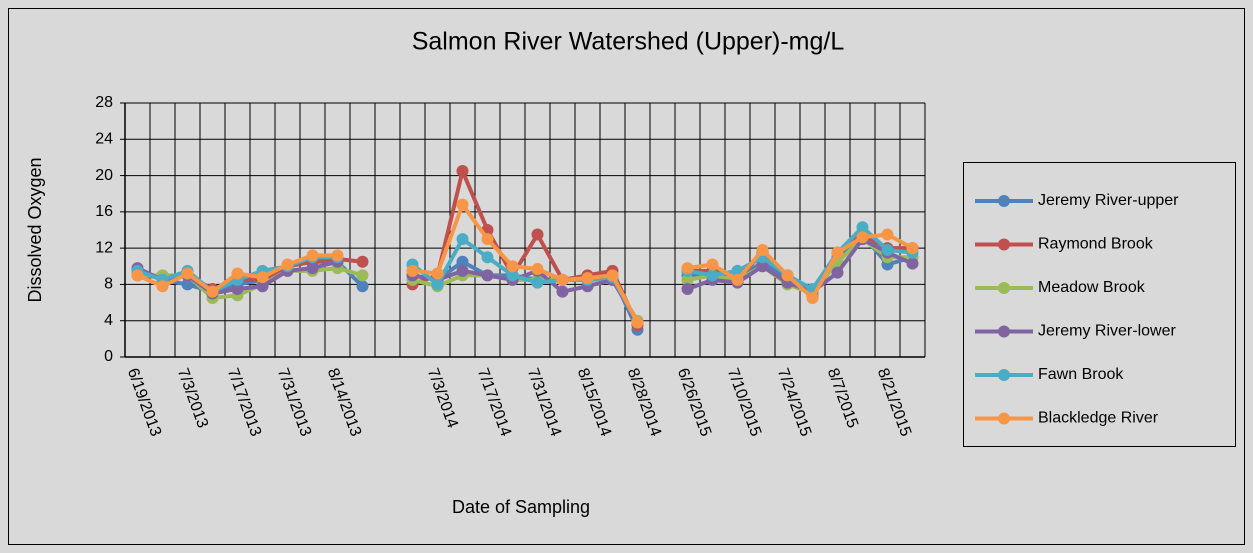  What do you see at coordinates (1107, 331) in the screenshot?
I see `legend-label: Jeremy River-lower` at bounding box center [1107, 331].